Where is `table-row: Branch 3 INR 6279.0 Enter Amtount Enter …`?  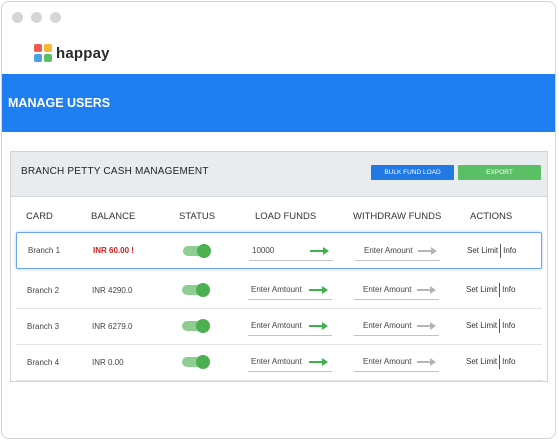
table-row: Branch 3 INR 6279.0 Enter Amtount Enter … is located at coordinates (279, 326).